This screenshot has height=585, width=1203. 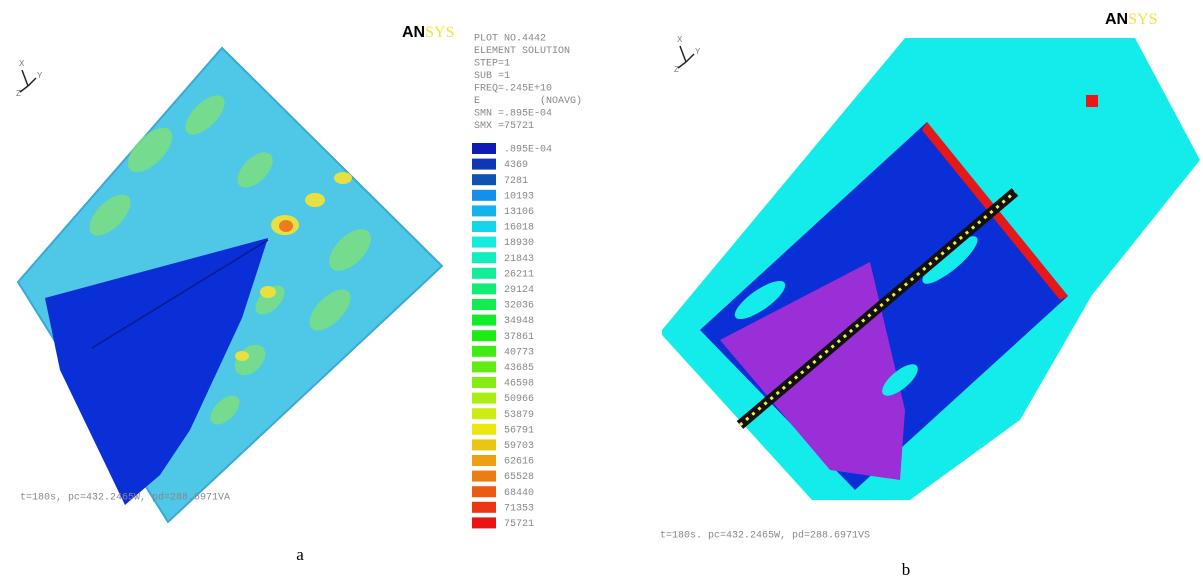 I want to click on legend-label: 43685, so click(x=519, y=368).